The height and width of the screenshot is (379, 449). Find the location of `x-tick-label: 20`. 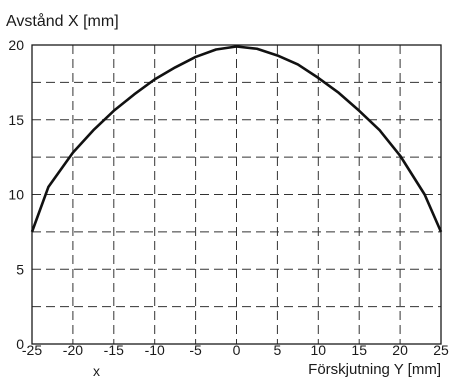

x-tick-label: 20 is located at coordinates (400, 350).